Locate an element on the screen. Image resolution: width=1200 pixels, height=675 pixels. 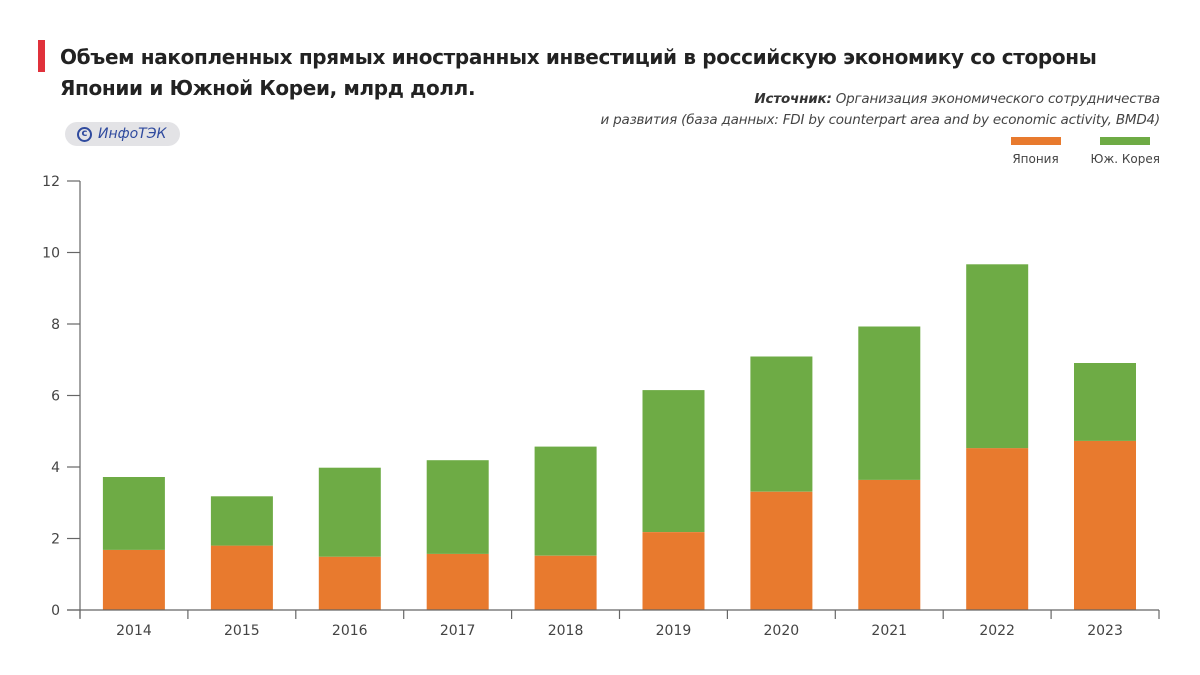
bar-korea-2018 is located at coordinates (565, 501).